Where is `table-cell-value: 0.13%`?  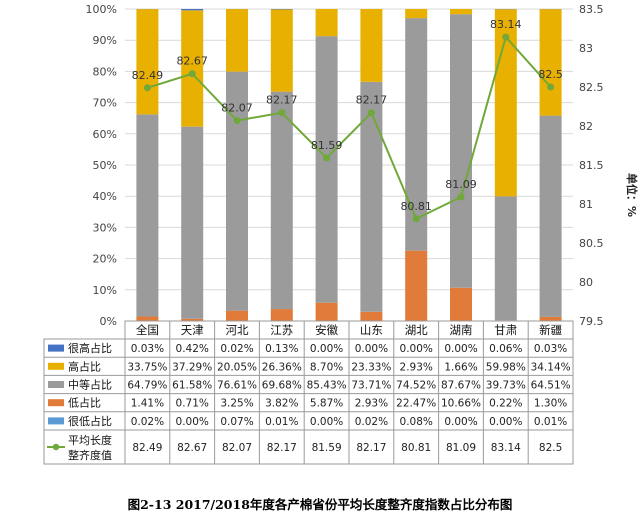
table-cell-value: 0.13% is located at coordinates (281, 349).